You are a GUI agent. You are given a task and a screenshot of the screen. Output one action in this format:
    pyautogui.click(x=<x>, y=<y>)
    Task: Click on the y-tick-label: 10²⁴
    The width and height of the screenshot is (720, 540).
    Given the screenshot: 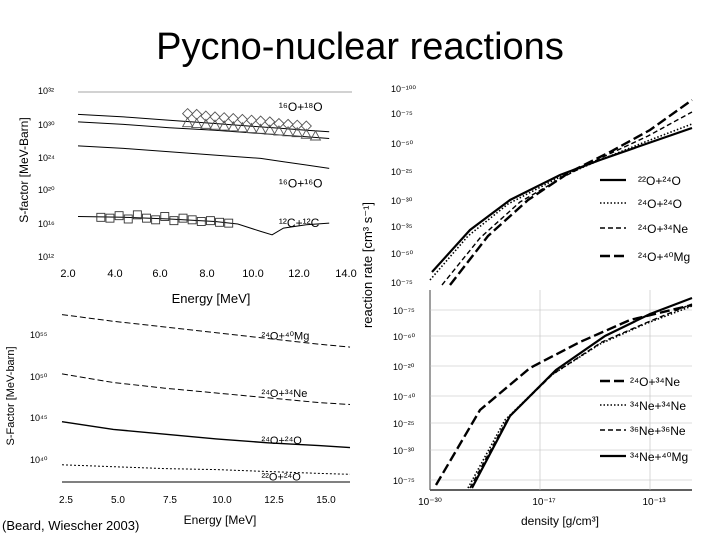 What is the action you would take?
    pyautogui.click(x=46, y=158)
    